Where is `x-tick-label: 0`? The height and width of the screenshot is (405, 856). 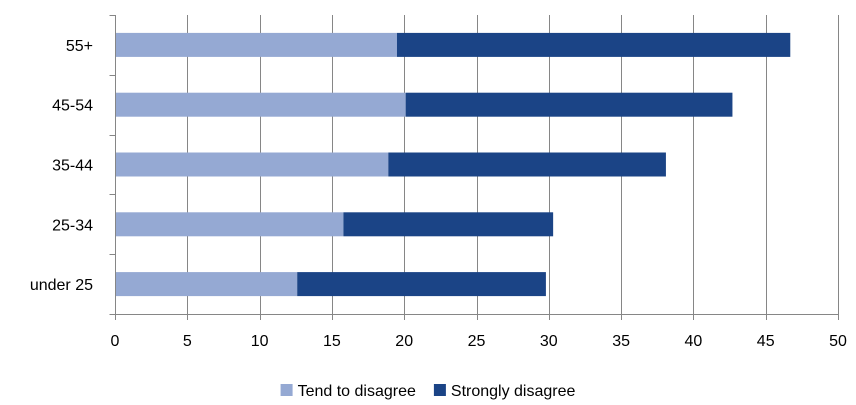
x-tick-label: 0 is located at coordinates (115, 341).